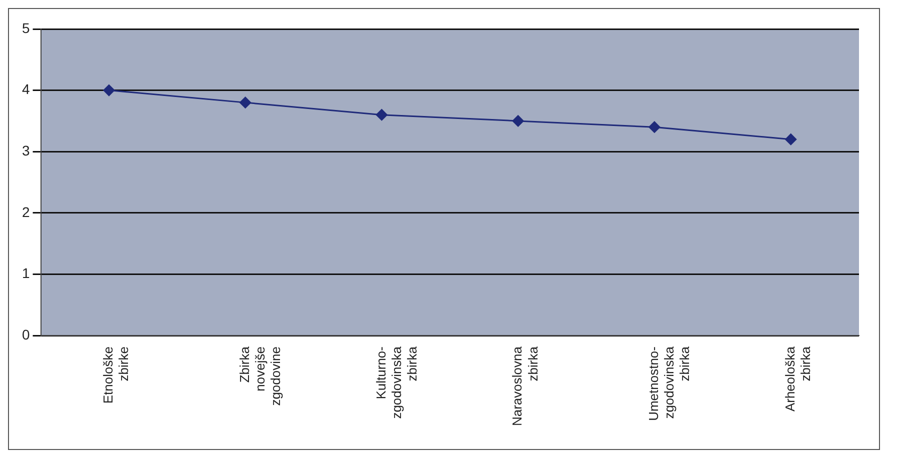  What do you see at coordinates (26, 28) in the screenshot?
I see `y-tick-label: 5` at bounding box center [26, 28].